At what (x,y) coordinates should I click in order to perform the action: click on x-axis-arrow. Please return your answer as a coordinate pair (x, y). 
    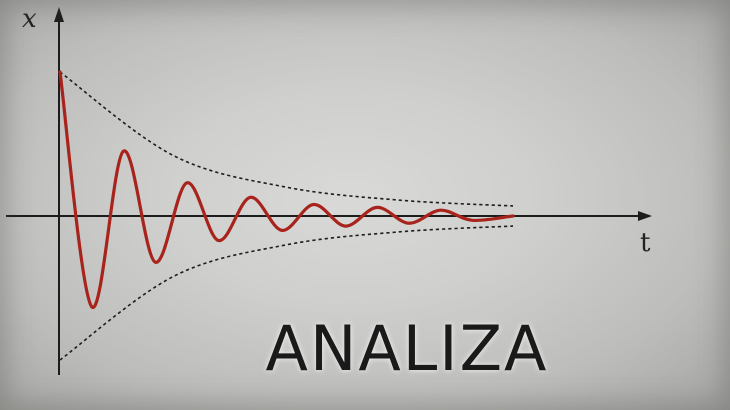
    Looking at the image, I should click on (645, 216).